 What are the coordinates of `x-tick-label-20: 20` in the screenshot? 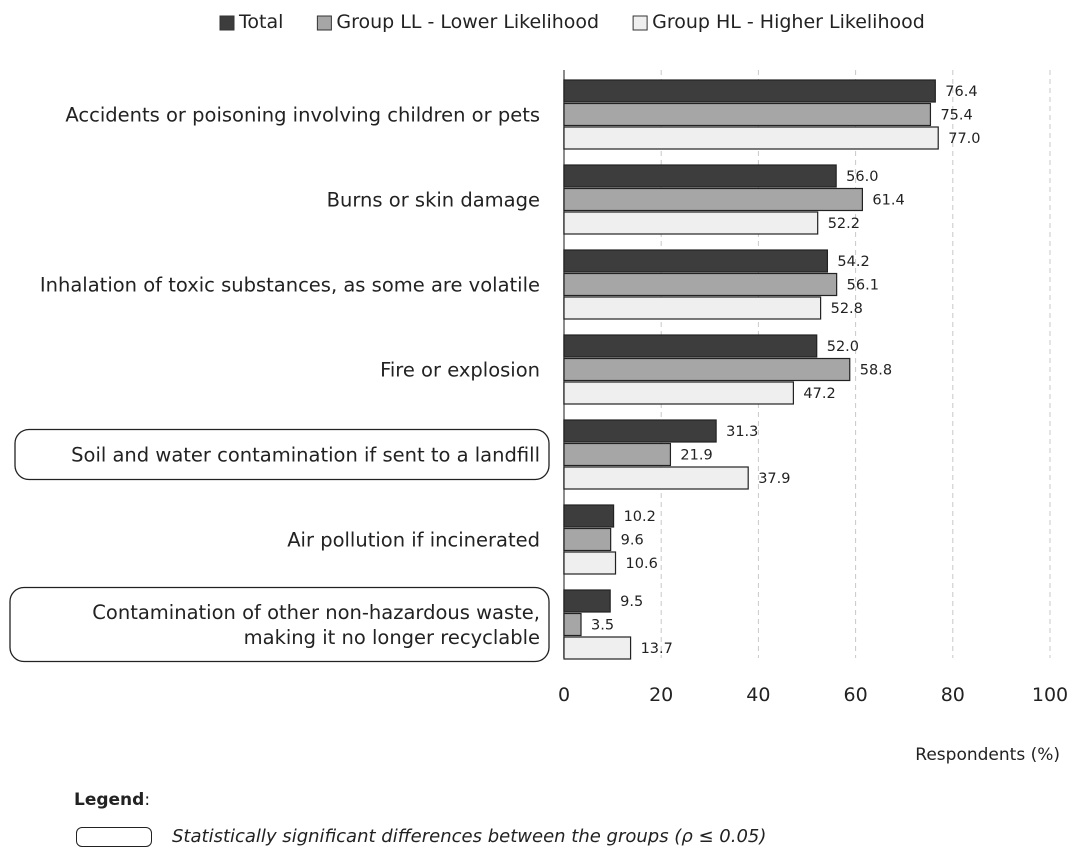 It's located at (661, 695).